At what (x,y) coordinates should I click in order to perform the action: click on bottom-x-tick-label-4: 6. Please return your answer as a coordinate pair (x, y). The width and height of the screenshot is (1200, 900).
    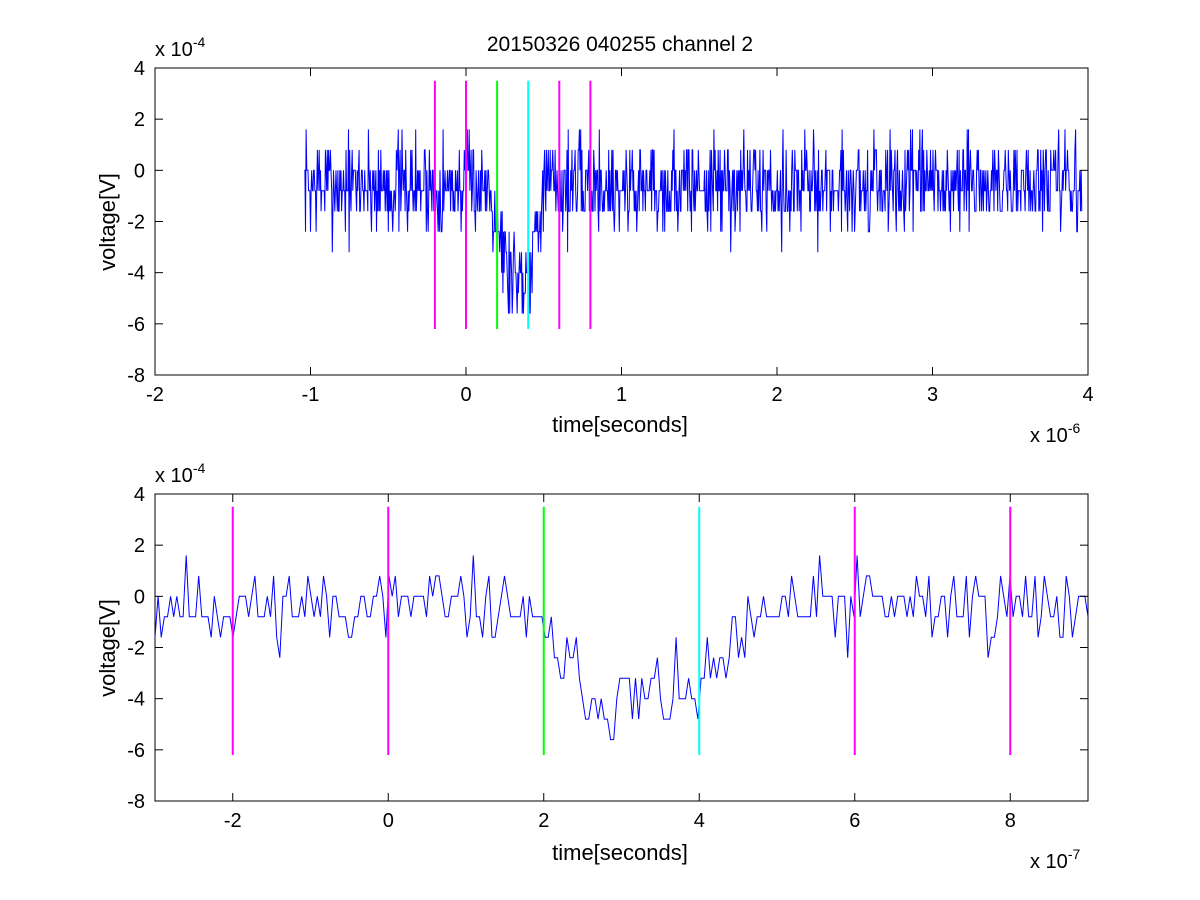
    Looking at the image, I should click on (854, 821).